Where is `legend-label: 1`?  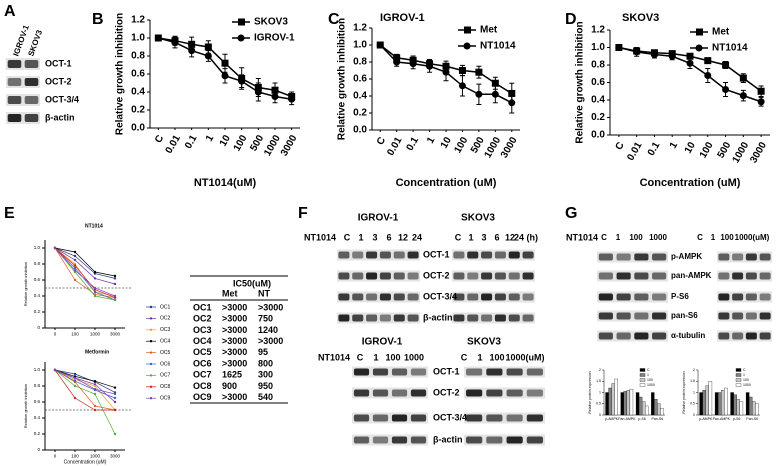
legend-label: 1 is located at coordinates (744, 375).